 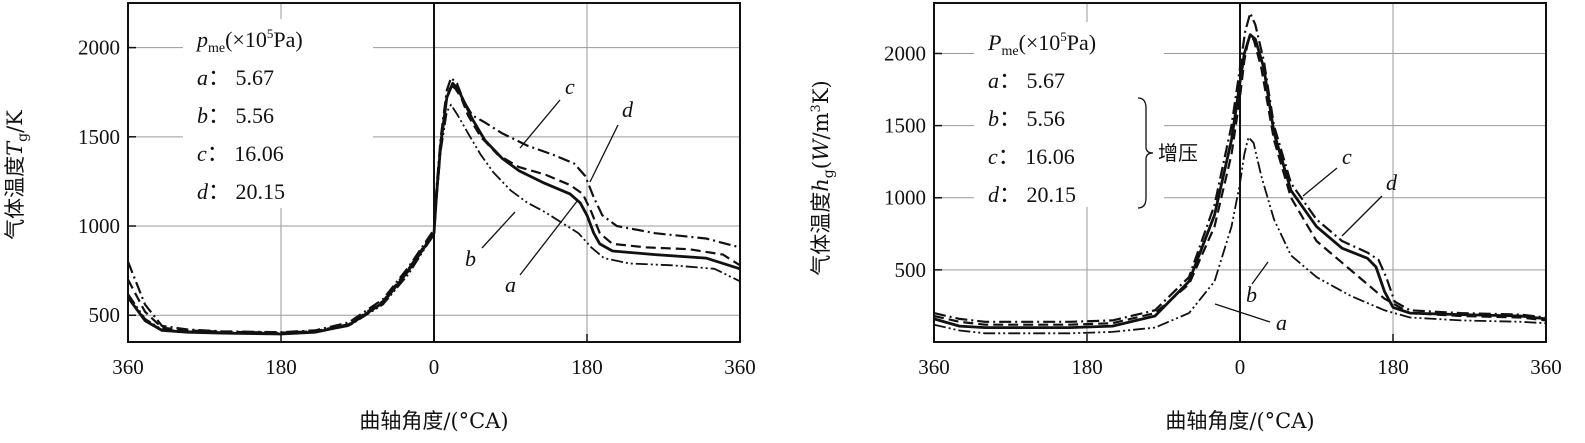 What do you see at coordinates (1239, 421) in the screenshot?
I see `x-axis-label-right: 曲轴角度/(°CA)` at bounding box center [1239, 421].